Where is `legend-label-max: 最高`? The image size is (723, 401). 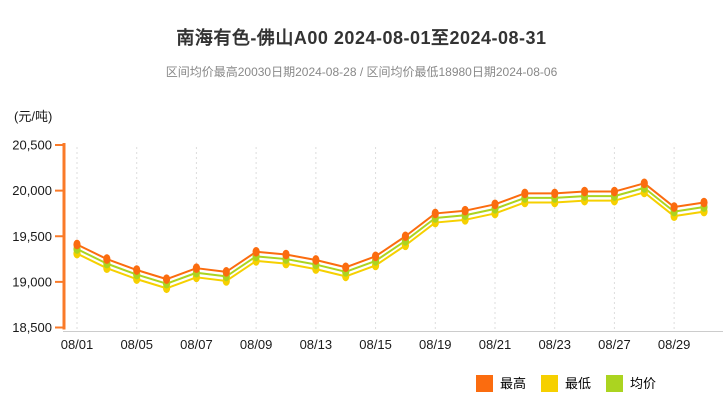 legend-label-max: 最高 is located at coordinates (513, 383).